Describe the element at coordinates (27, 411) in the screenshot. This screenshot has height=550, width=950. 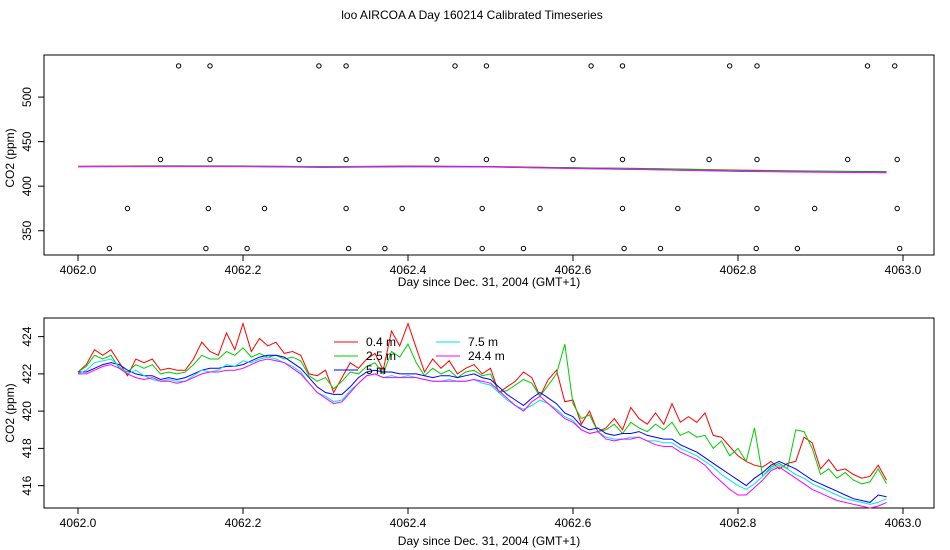
I see `bottom-y-tick-label: 420` at that location.